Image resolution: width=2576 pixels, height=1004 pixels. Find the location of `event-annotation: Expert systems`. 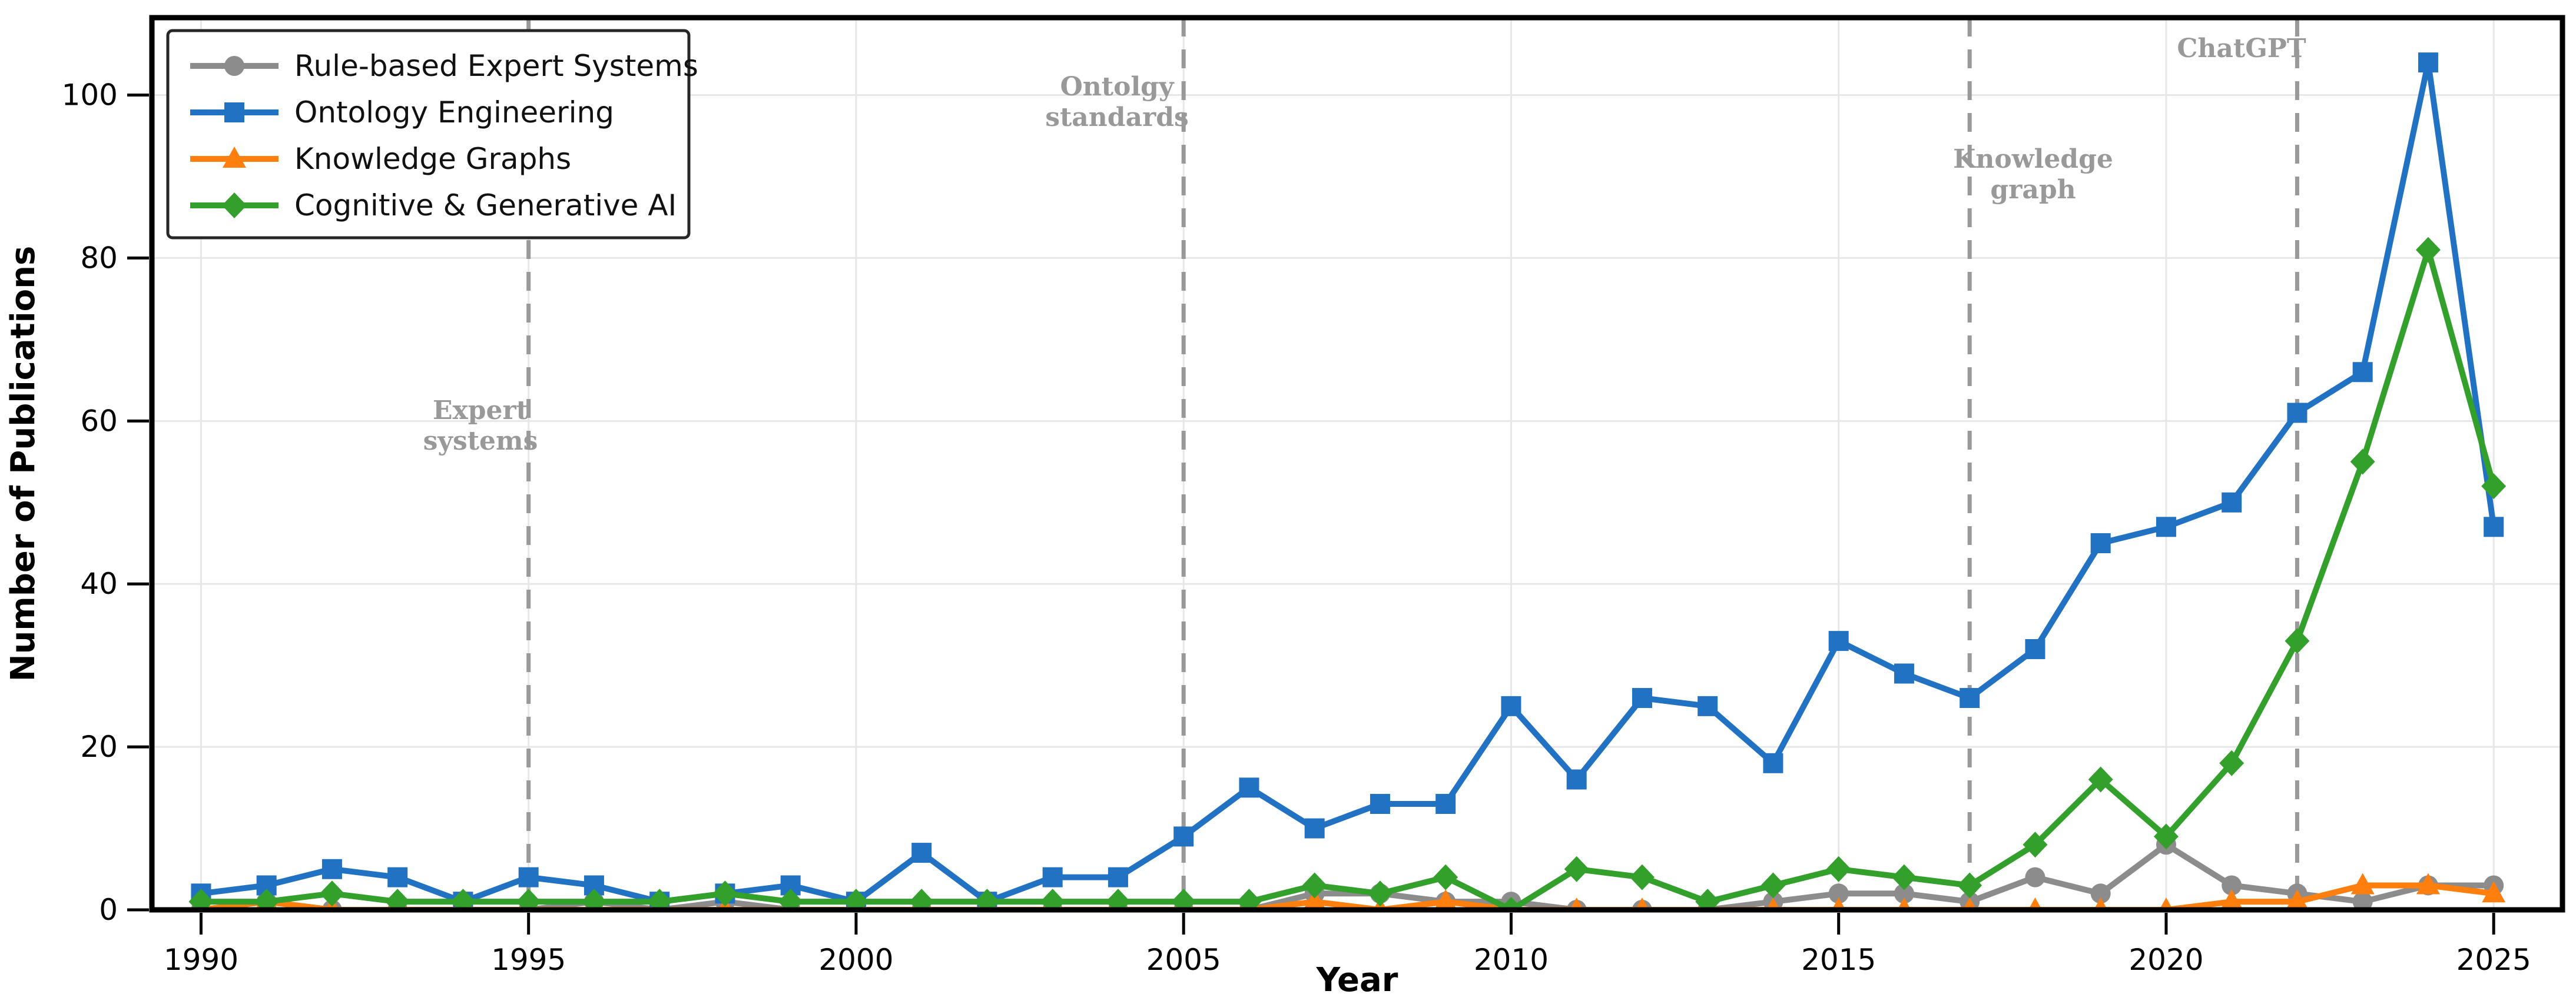

event-annotation: Expert systems is located at coordinates (480, 426).